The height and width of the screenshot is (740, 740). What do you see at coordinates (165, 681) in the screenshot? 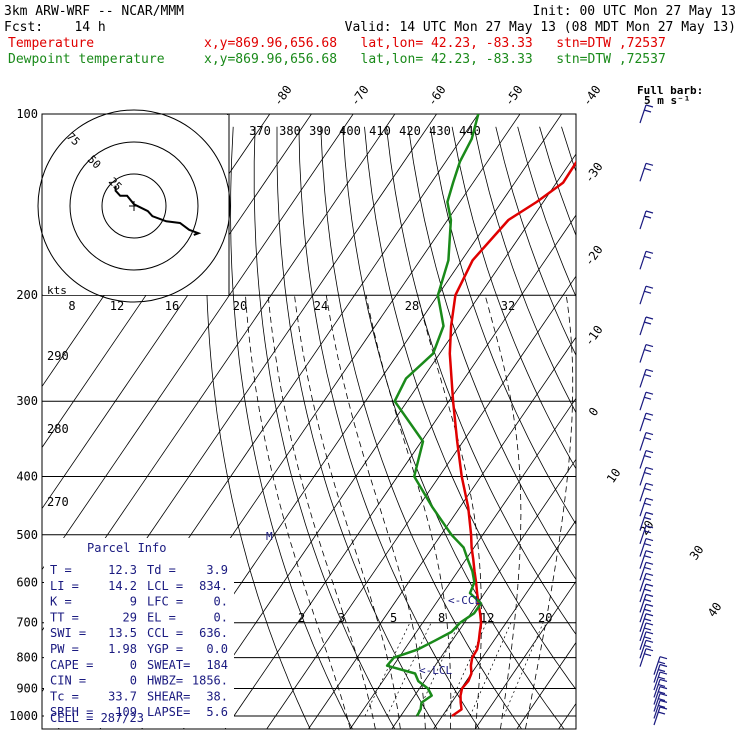
I see `parcel-label: HWBZ=` at bounding box center [165, 681].